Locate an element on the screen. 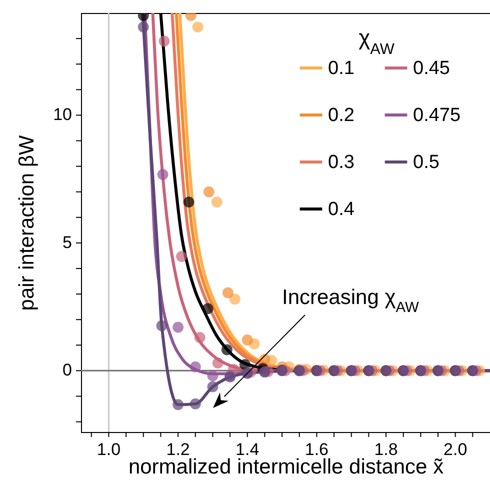 This screenshot has height=486, width=490. legend-label: 0.5 is located at coordinates (426, 162).